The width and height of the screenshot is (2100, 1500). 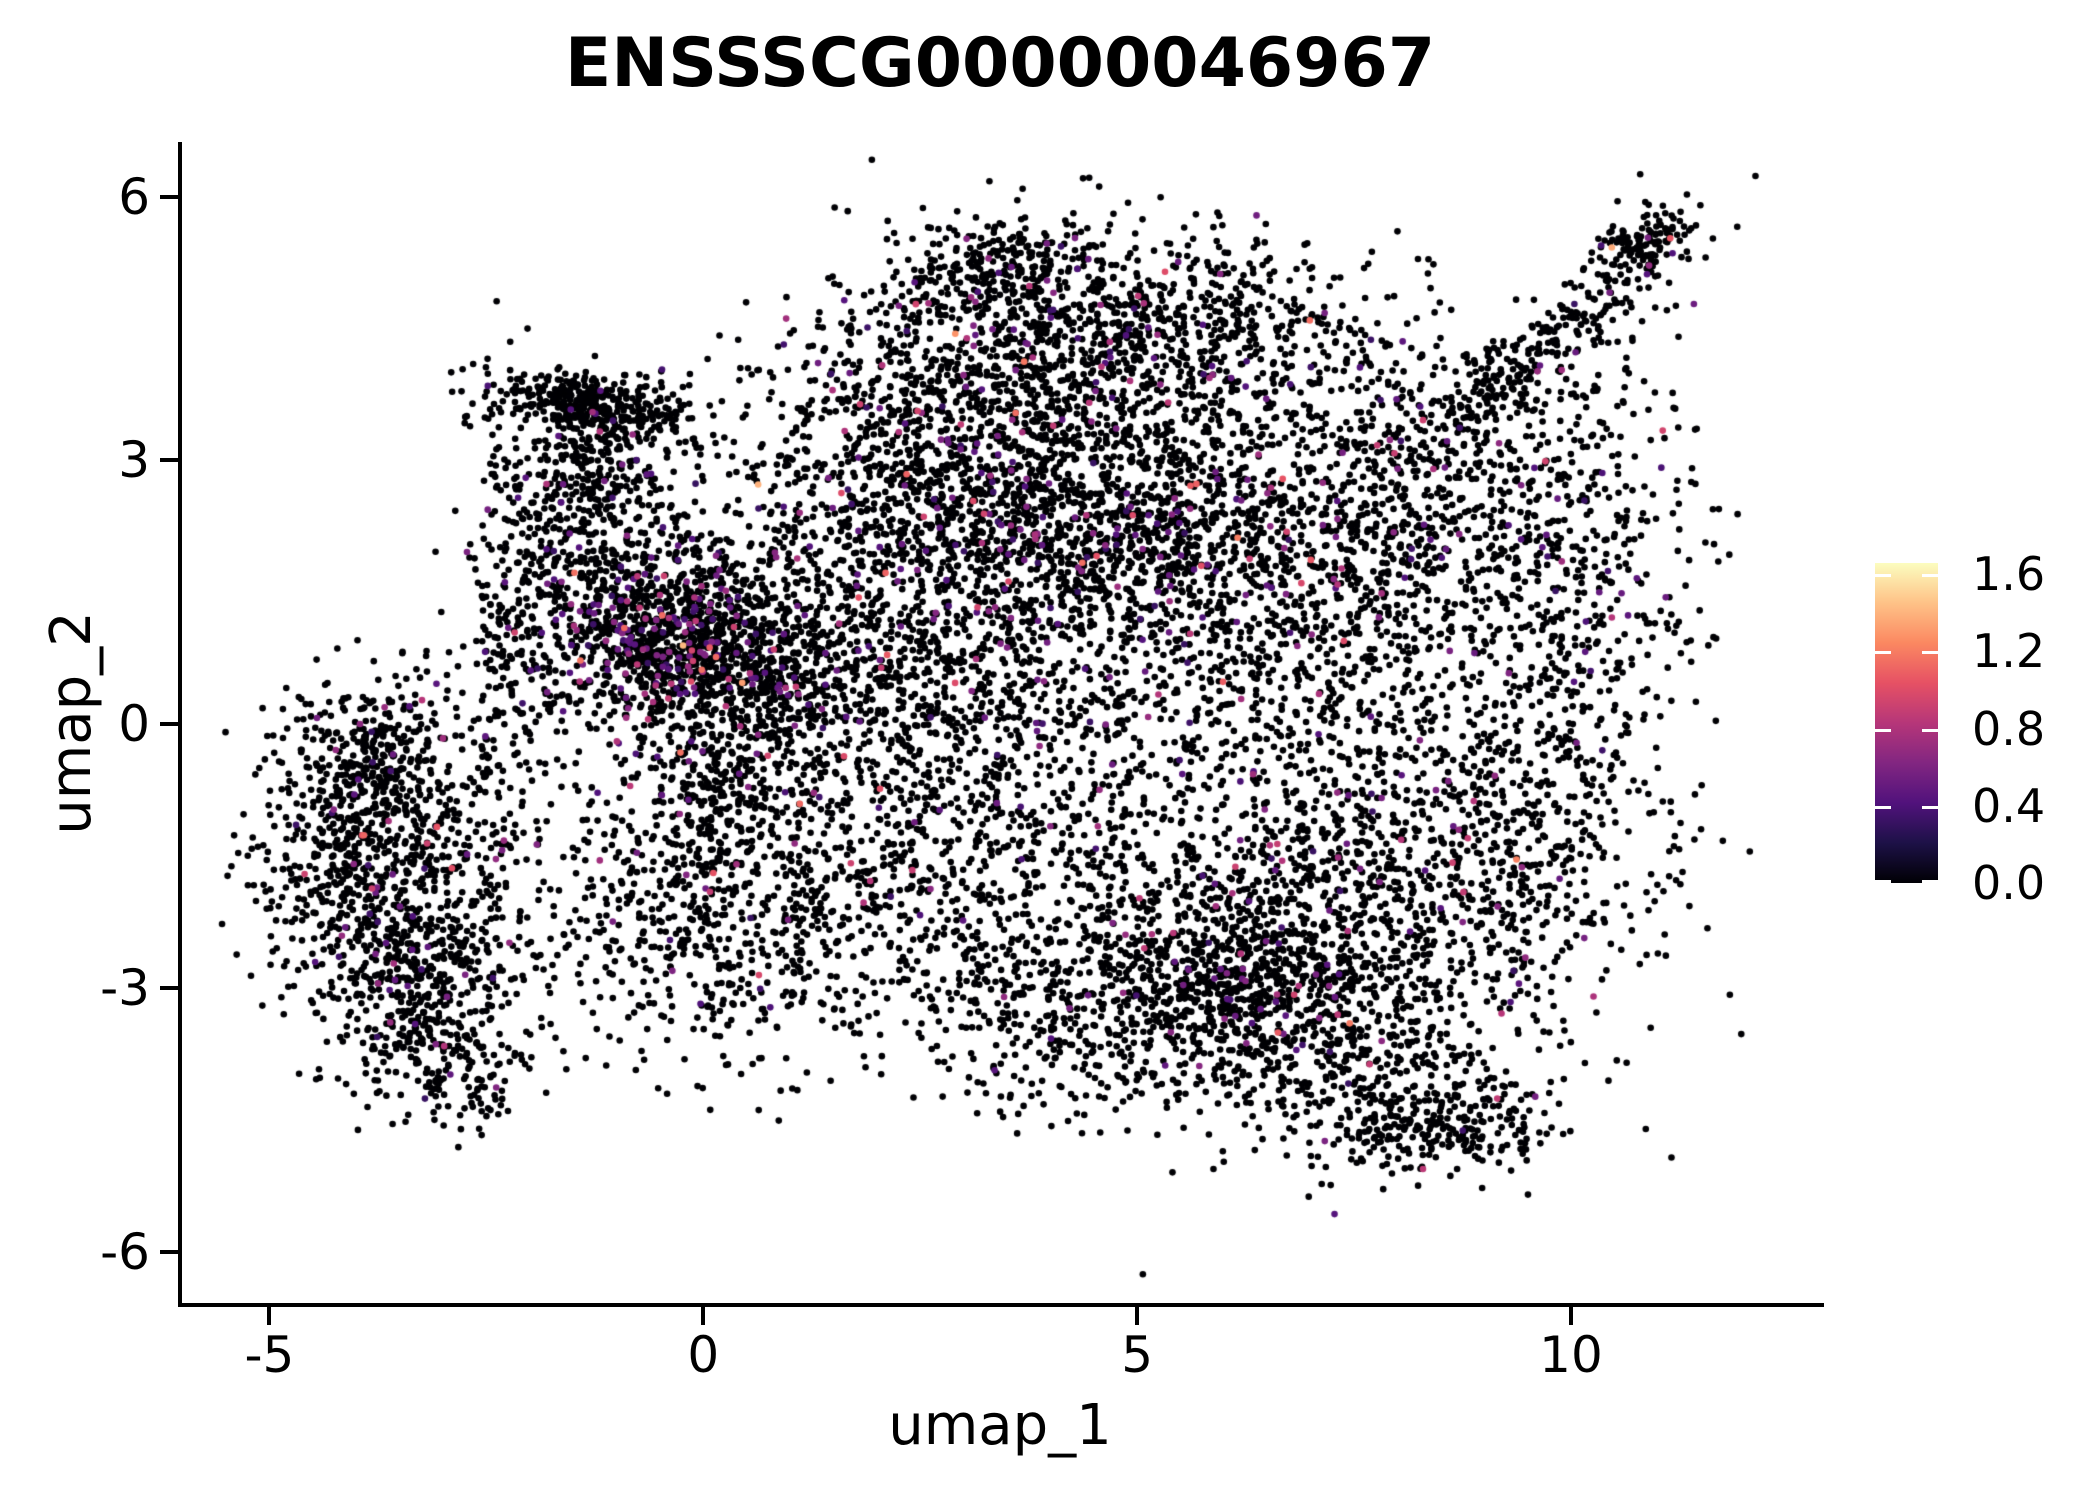 What do you see at coordinates (2009, 805) in the screenshot?
I see `colorbar-tick-label: 0.4` at bounding box center [2009, 805].